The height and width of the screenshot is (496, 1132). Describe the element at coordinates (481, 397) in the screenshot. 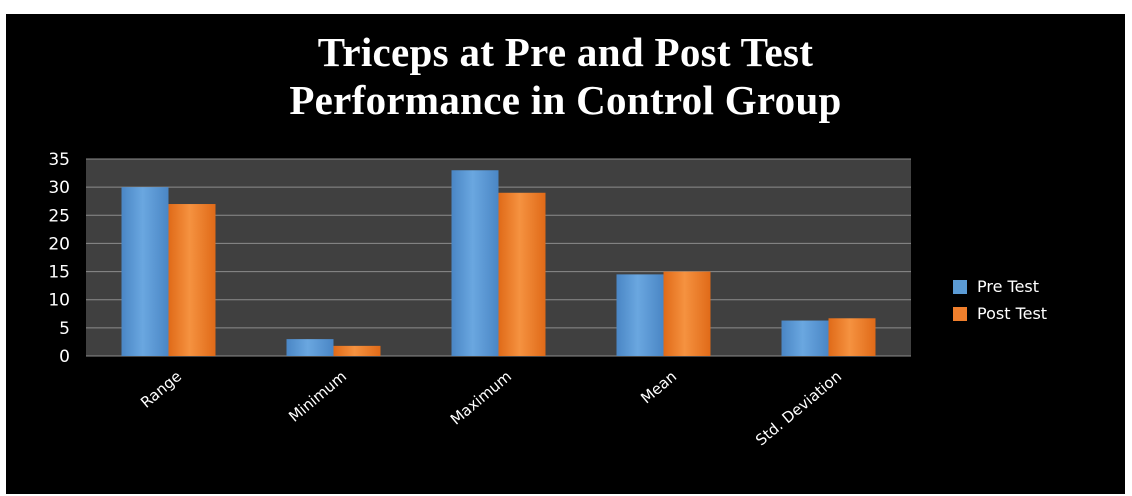

I see `x-category-label: Maximum` at that location.